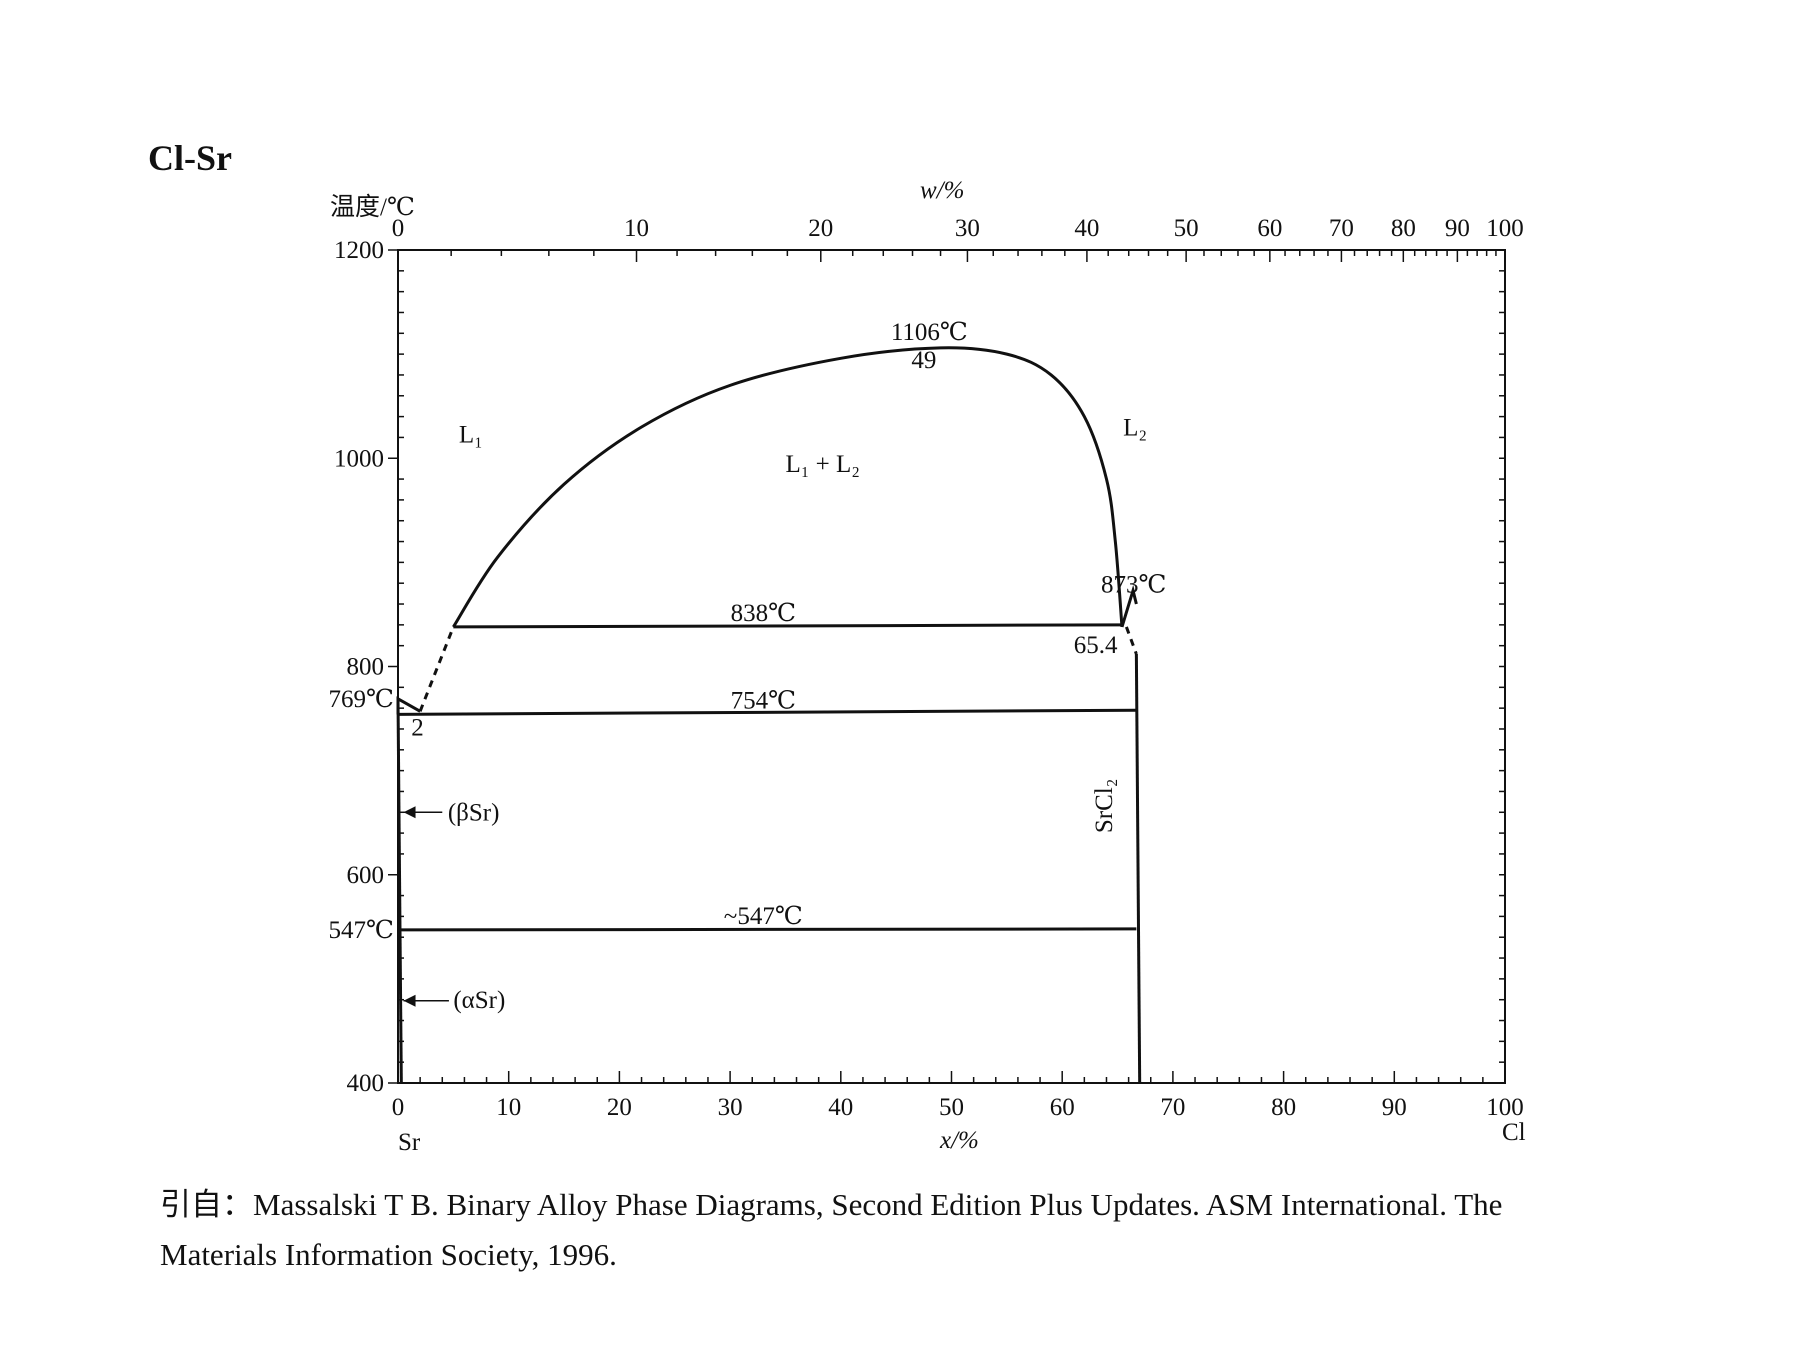  I want to click on x-tick-label: 90, so click(1394, 1107).